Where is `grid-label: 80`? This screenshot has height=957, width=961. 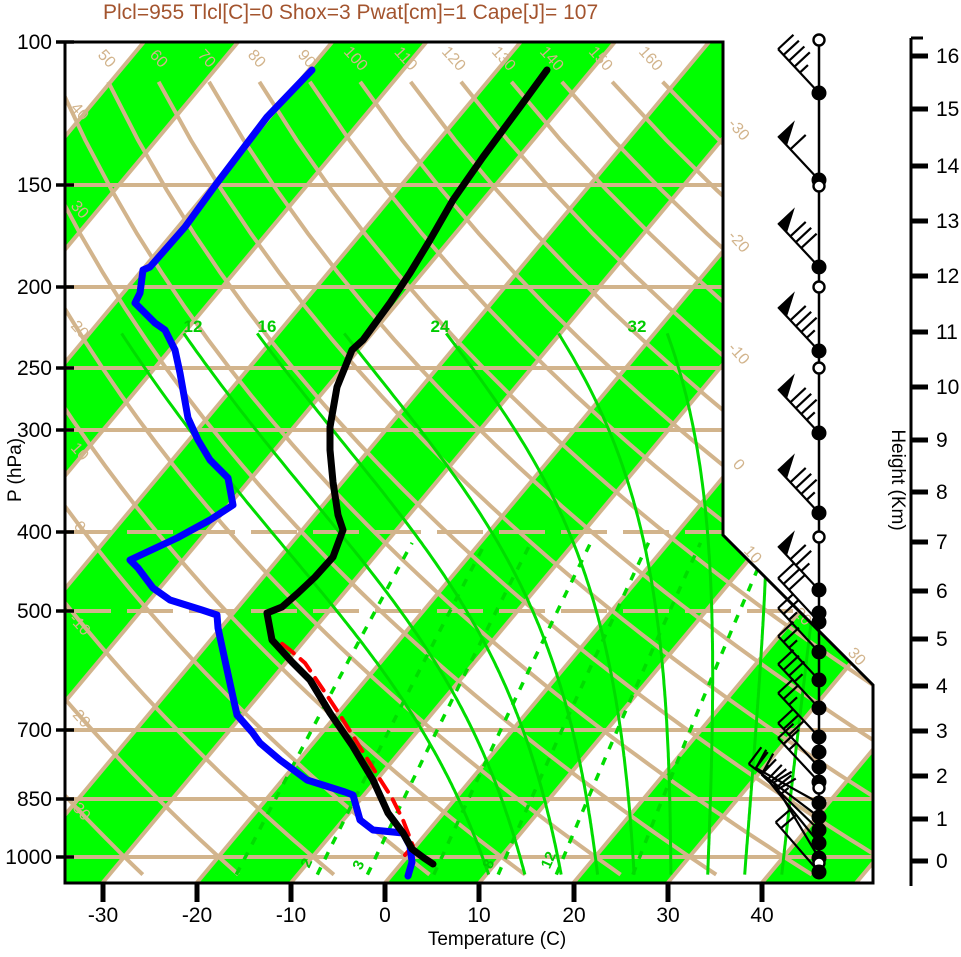 grid-label: 80 is located at coordinates (256, 59).